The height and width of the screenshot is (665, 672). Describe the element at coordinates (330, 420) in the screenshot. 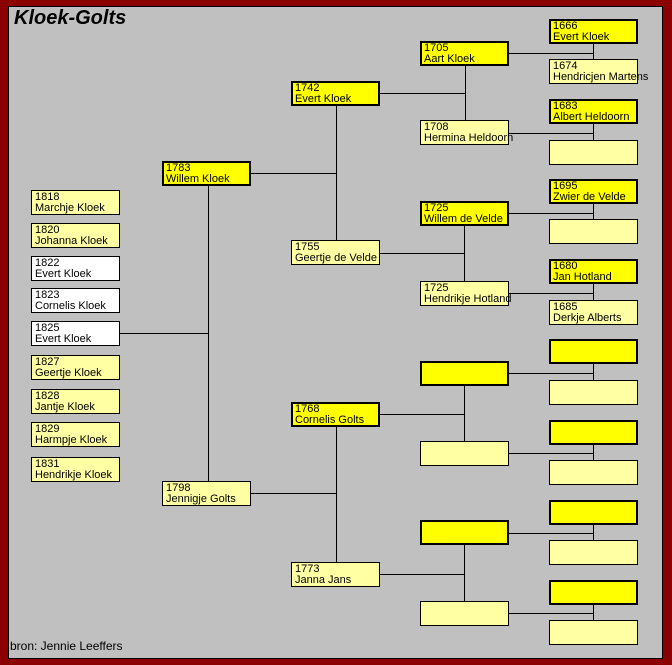

I see `person-name: Cornelis Golts` at that location.